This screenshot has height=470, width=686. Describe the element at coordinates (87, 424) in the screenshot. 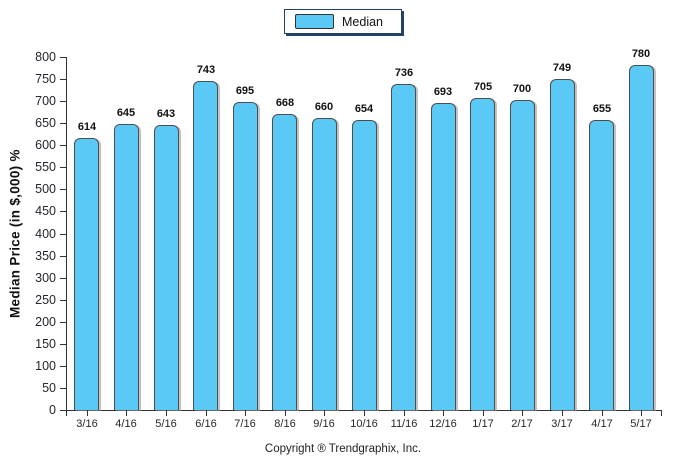

I see `x-axis-tick-label: 3/16` at that location.